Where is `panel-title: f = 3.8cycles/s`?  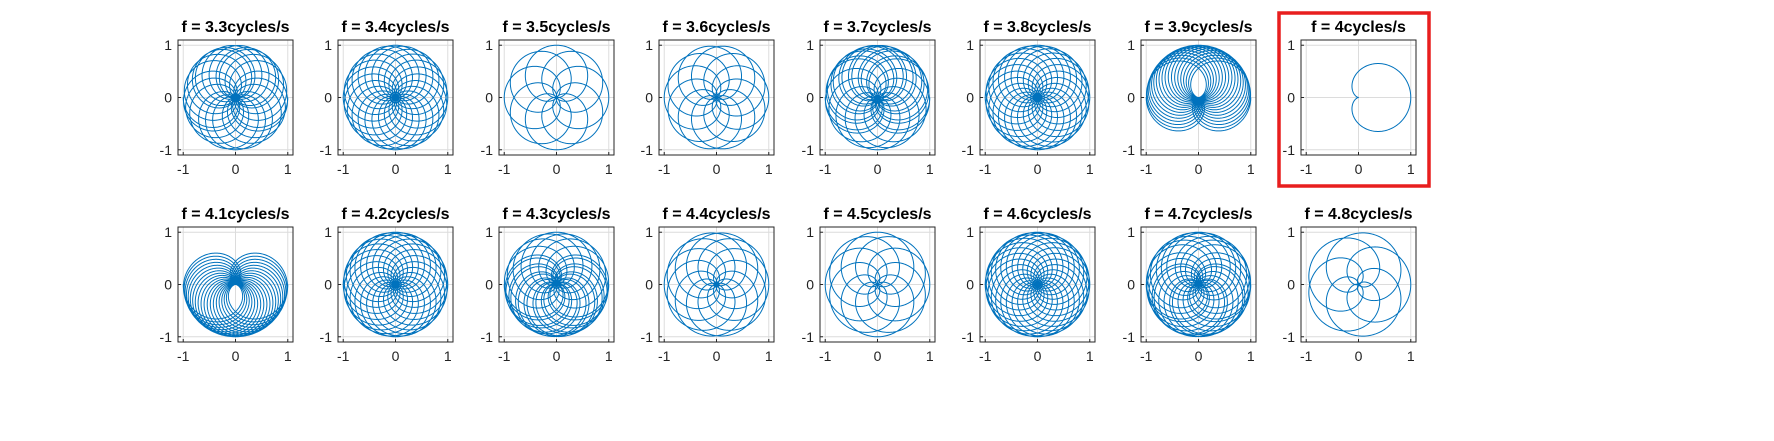 panel-title: f = 3.8cycles/s is located at coordinates (1037, 27).